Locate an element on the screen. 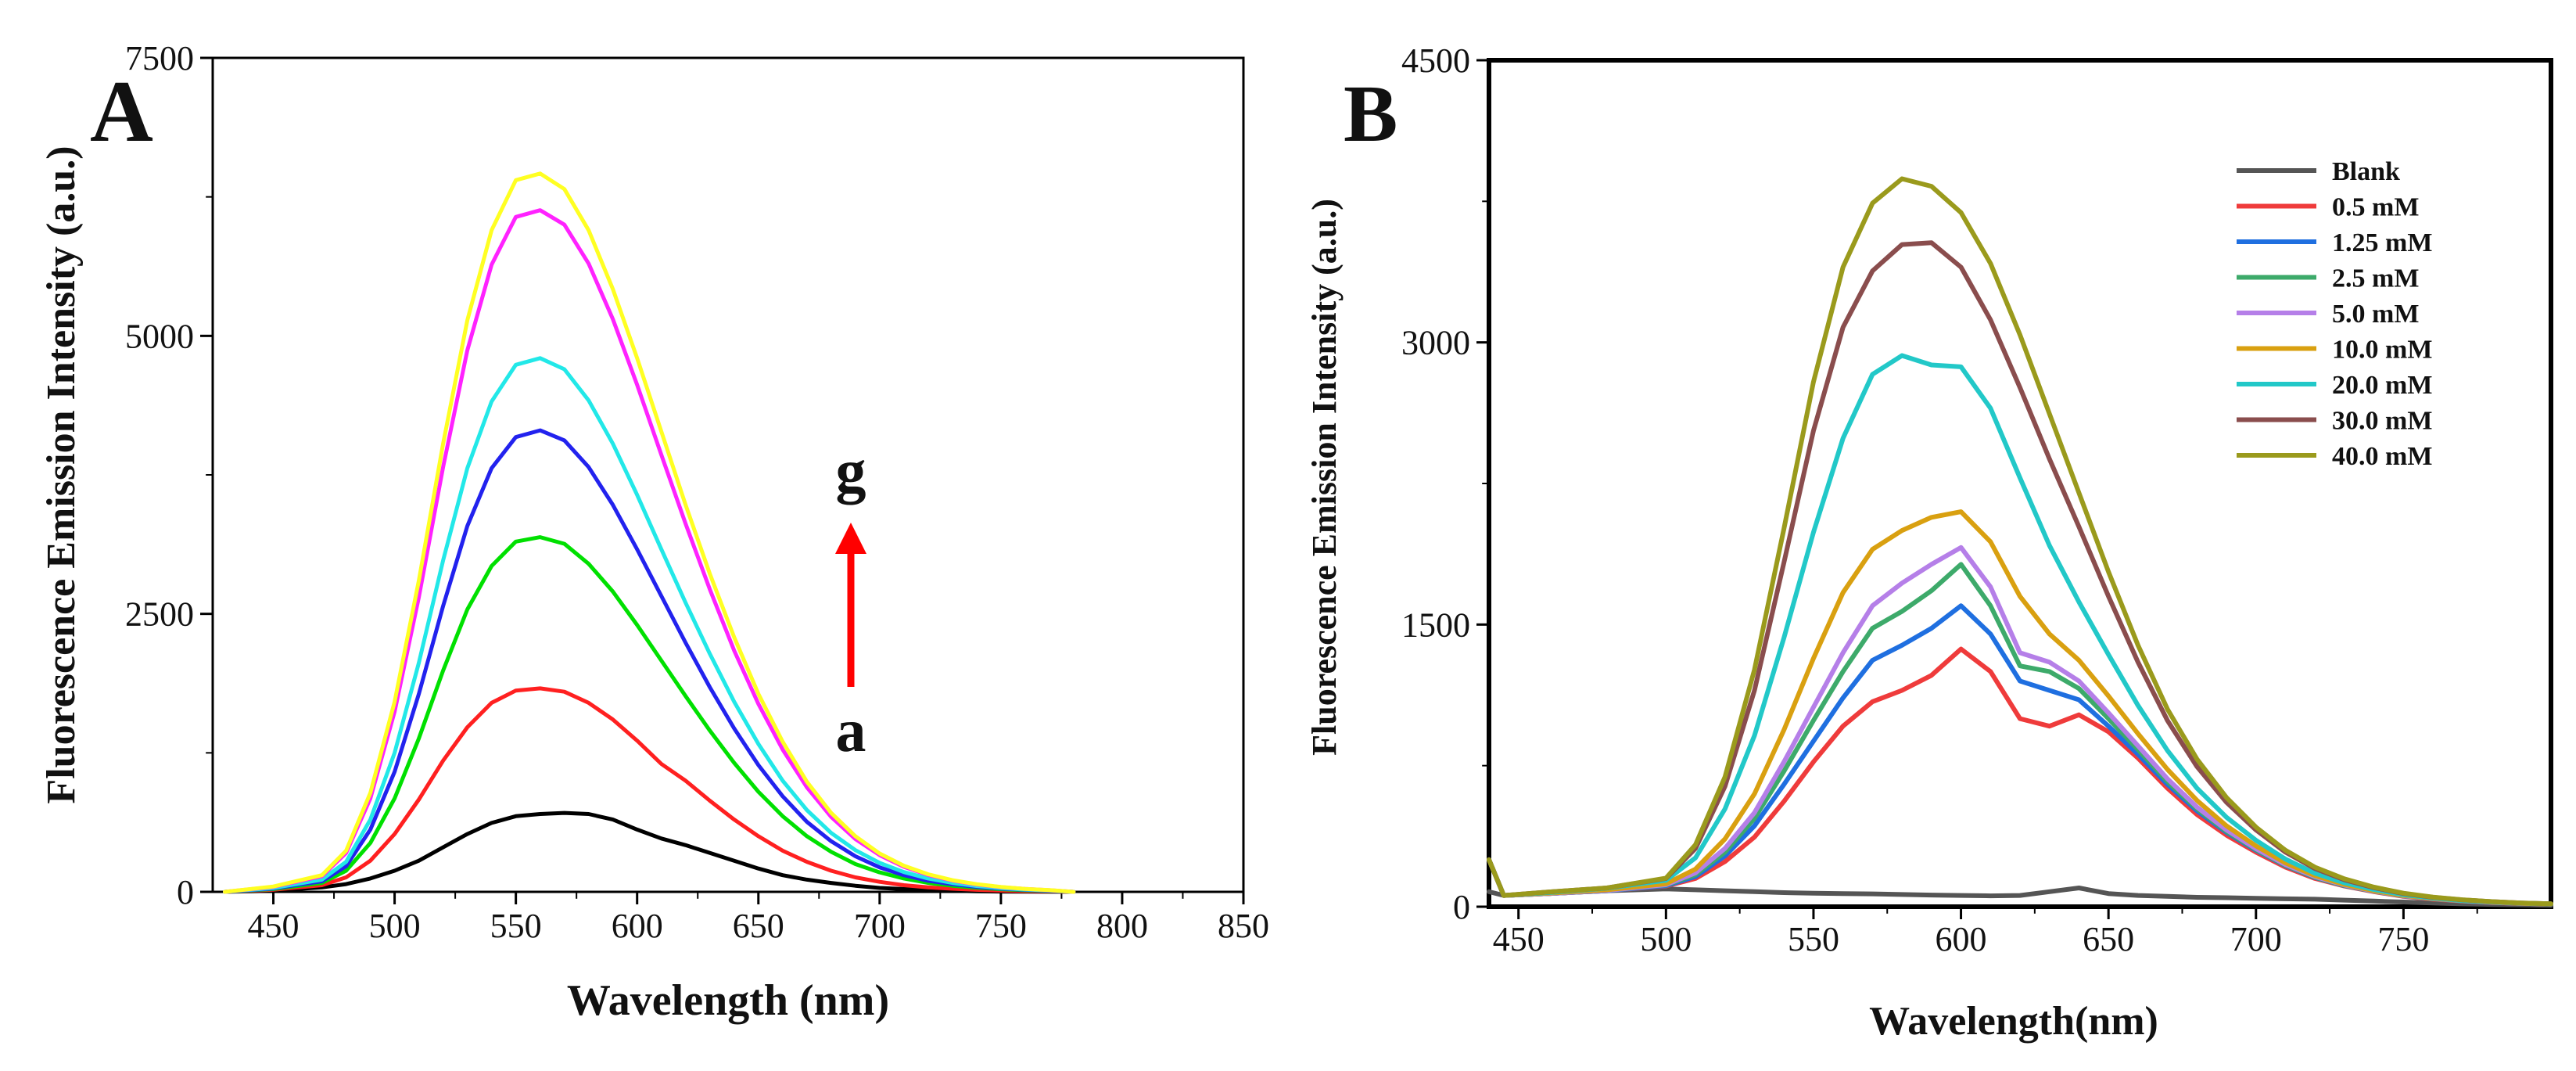 The height and width of the screenshot is (1071, 2576). b-x-tick-label: 450 is located at coordinates (1519, 939).